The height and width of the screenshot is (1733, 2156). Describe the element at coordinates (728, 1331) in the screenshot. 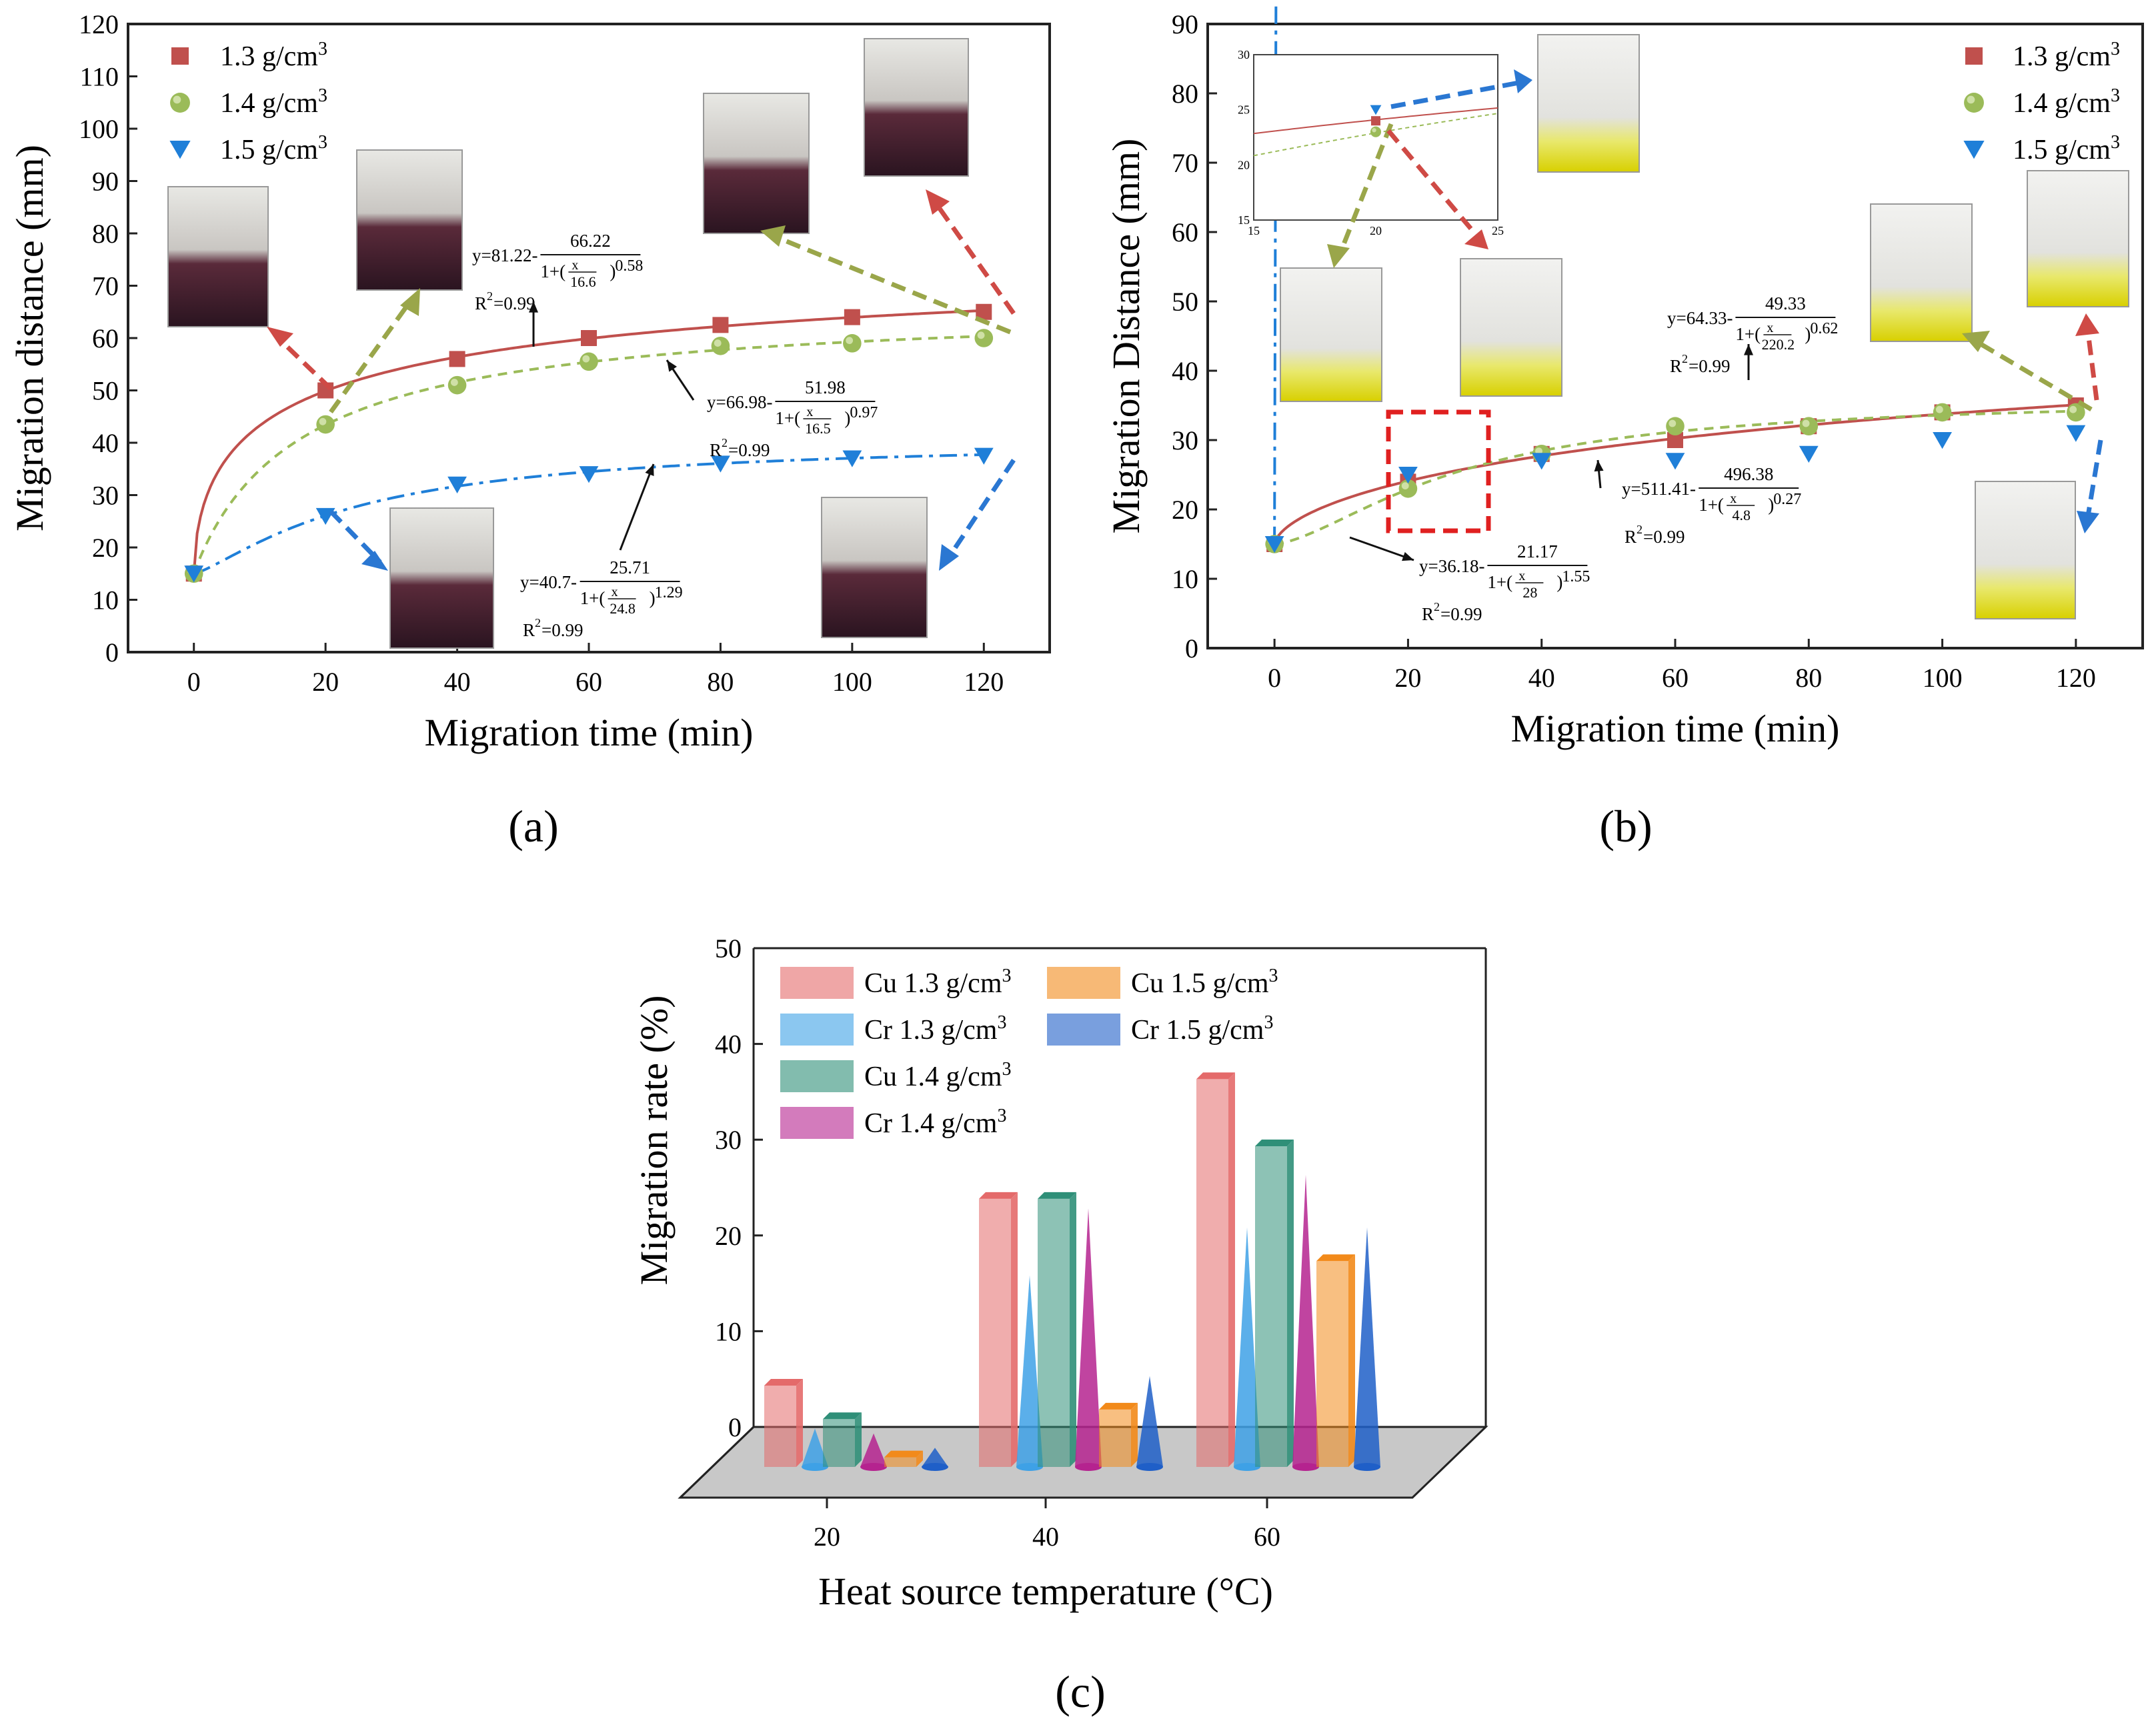

I see `y-tick-label: 10` at that location.